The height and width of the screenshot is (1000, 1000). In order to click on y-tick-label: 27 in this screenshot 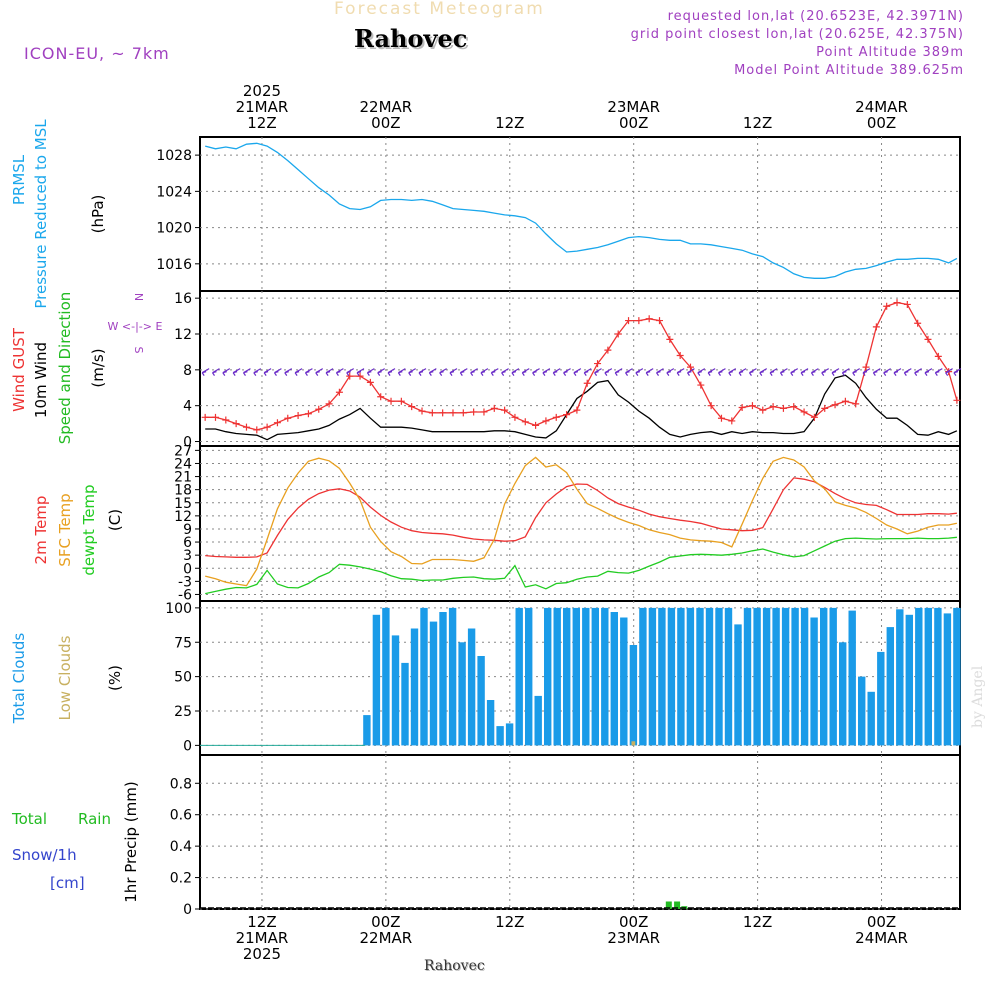, I will do `click(183, 451)`.